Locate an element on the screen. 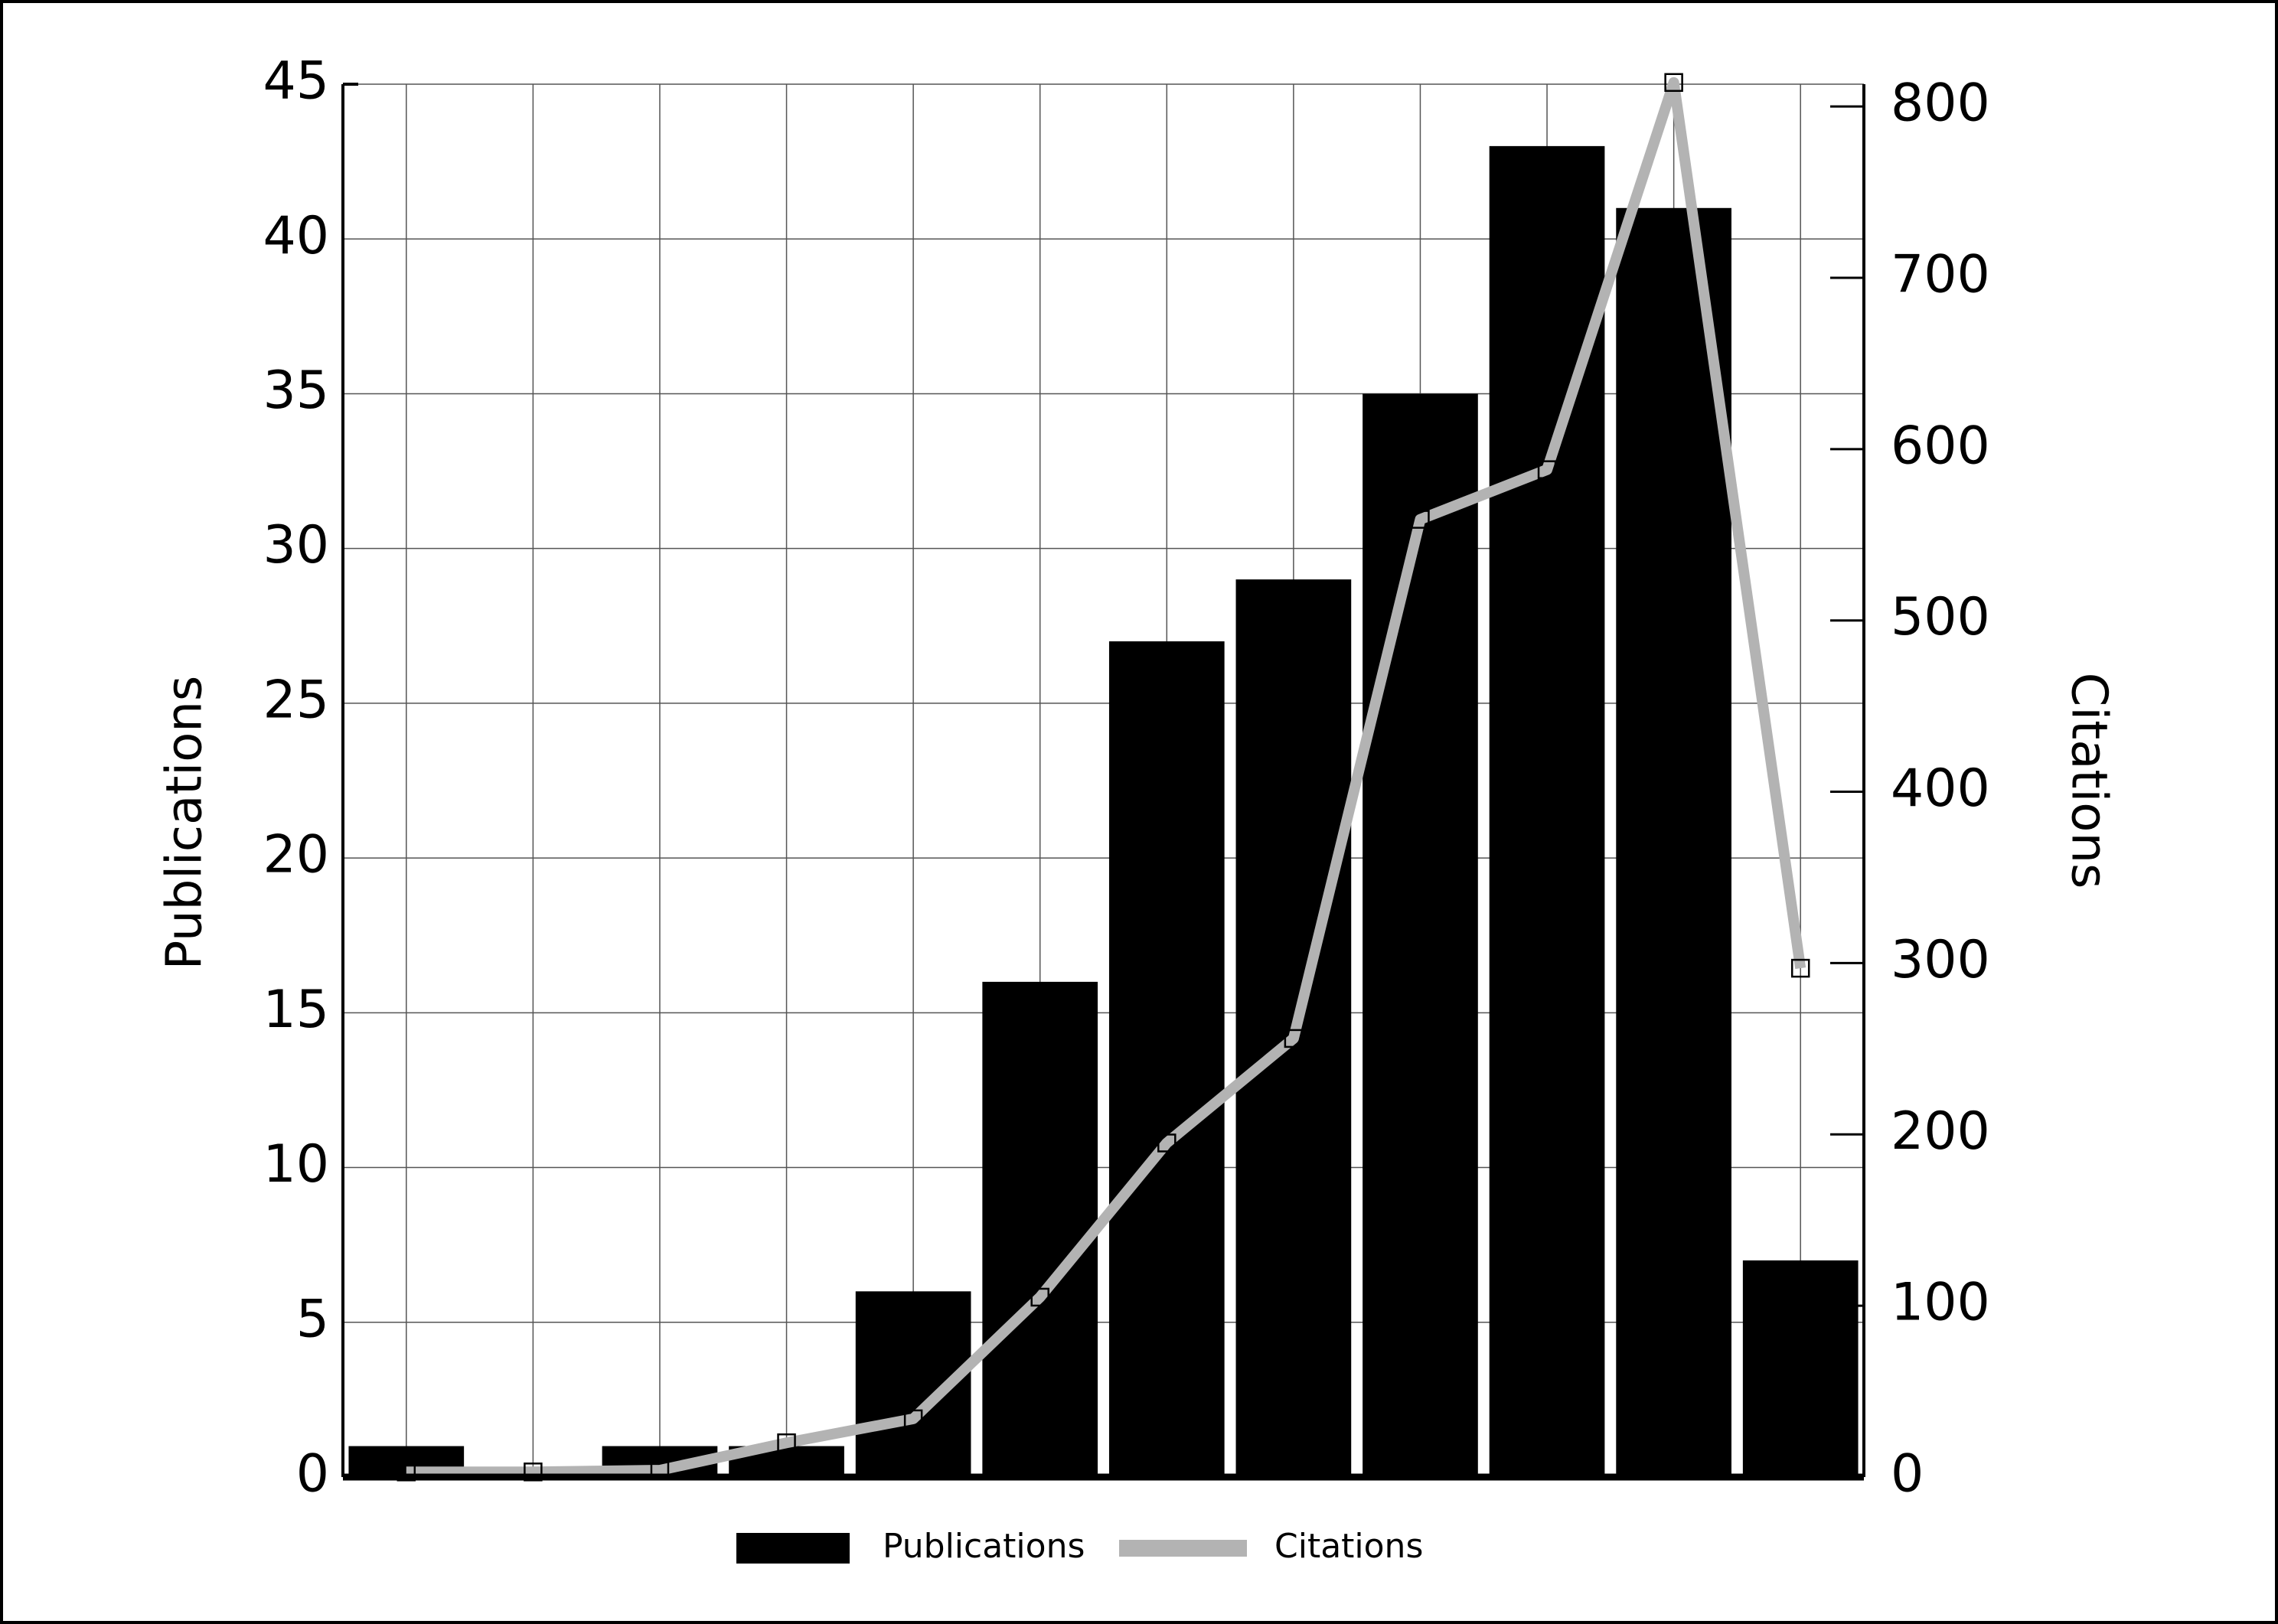  y-tick-label: 0 is located at coordinates (313, 1475).